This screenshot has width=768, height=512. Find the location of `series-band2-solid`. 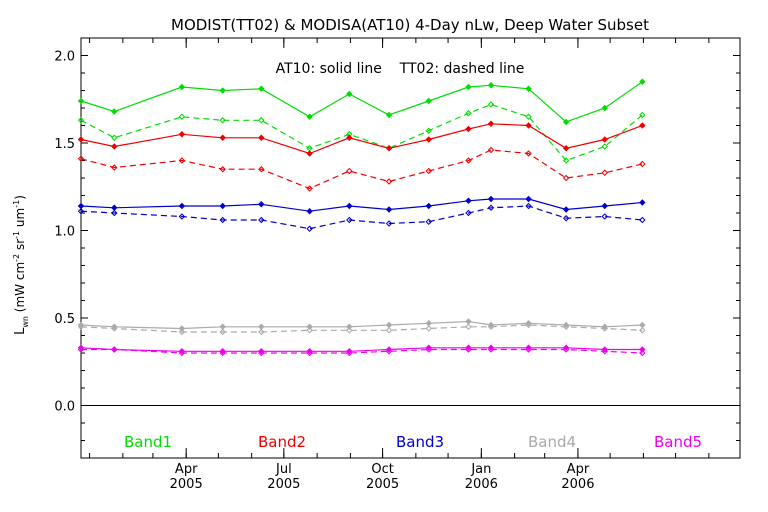

series-band2-solid is located at coordinates (361, 138).